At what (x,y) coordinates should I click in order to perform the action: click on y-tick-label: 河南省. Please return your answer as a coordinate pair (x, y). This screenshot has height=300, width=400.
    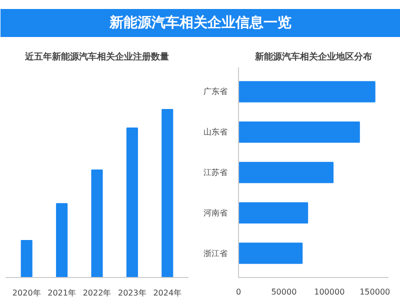
    Looking at the image, I should click on (216, 213).